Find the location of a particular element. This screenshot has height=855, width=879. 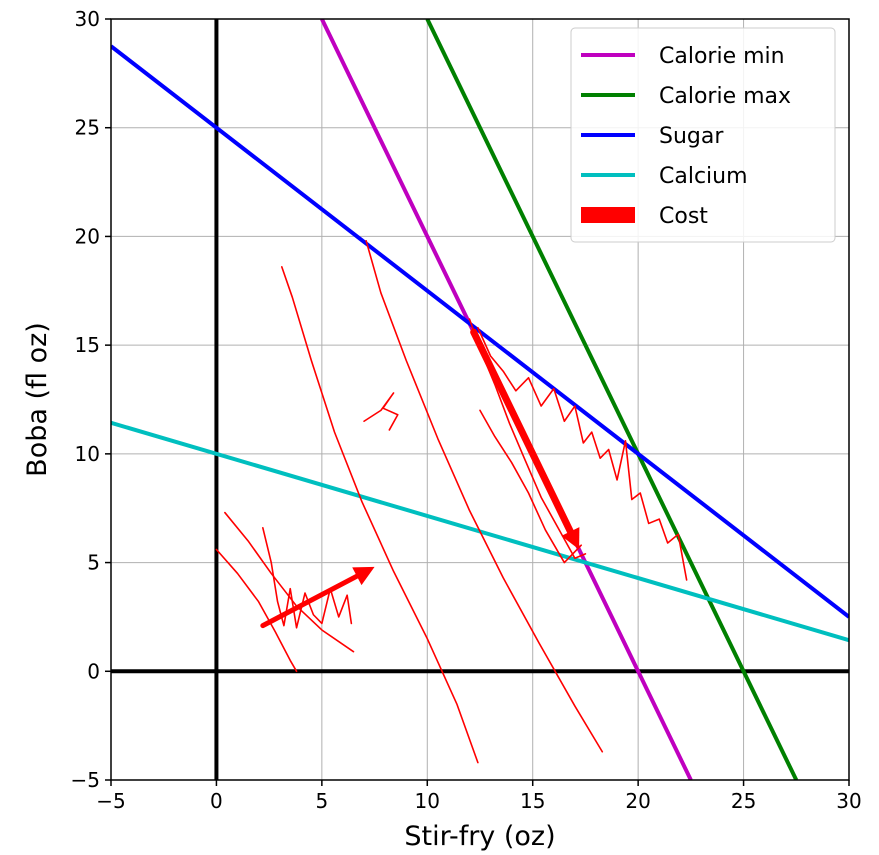

x-tick-label: 0 is located at coordinates (216, 801).